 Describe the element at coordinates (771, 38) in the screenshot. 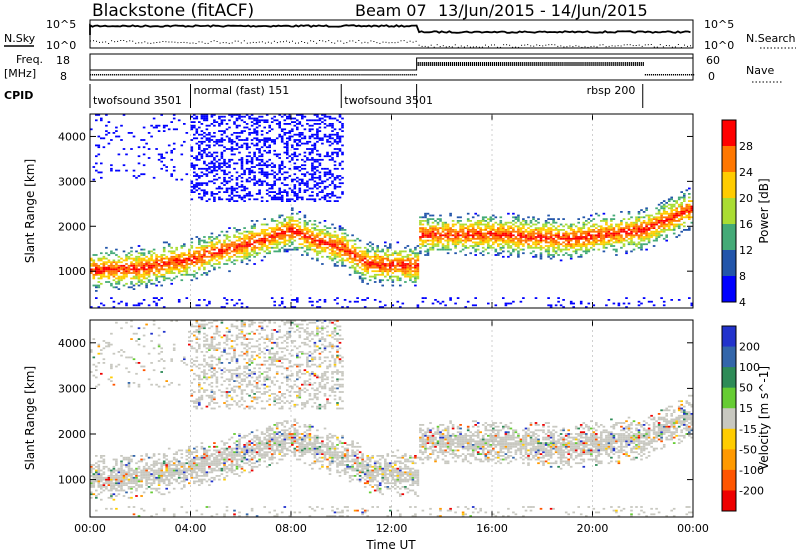

I see `nsearch-label: N.Search` at that location.